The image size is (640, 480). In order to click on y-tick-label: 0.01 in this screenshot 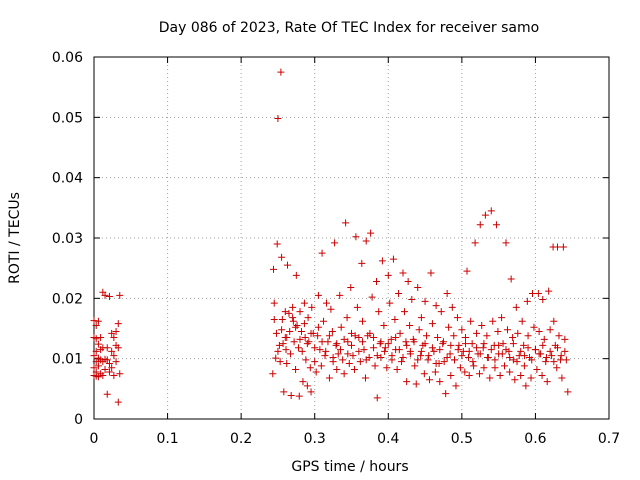, I will do `click(67, 360)`.